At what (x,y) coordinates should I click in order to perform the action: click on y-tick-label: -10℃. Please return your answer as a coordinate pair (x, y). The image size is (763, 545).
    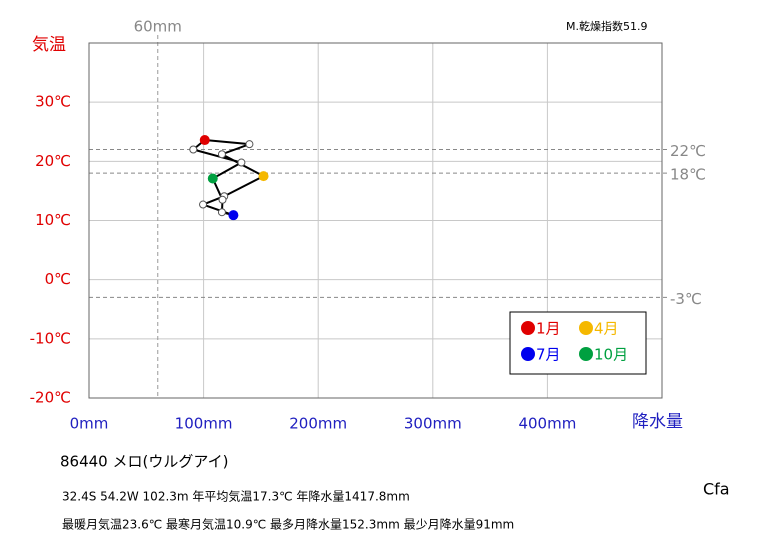
    Looking at the image, I should click on (50, 338).